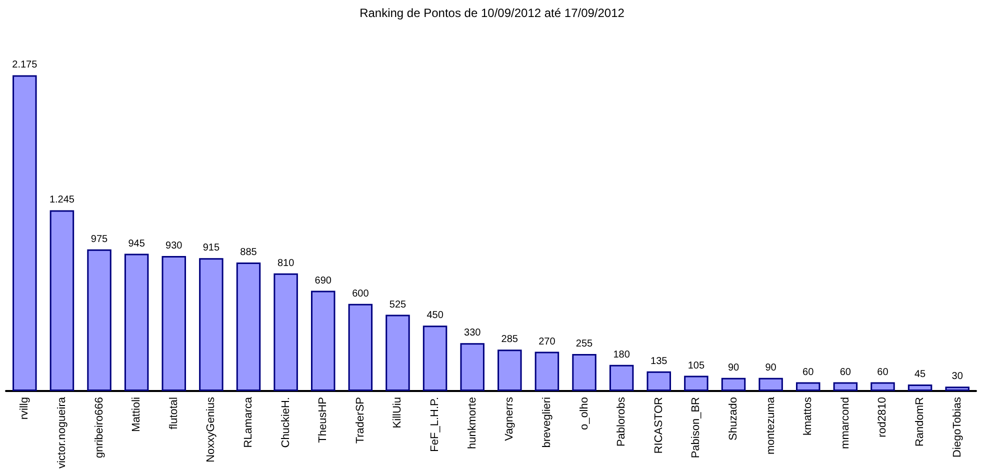  Describe the element at coordinates (136, 414) in the screenshot. I see `x-tick-label: Mattioli` at that location.